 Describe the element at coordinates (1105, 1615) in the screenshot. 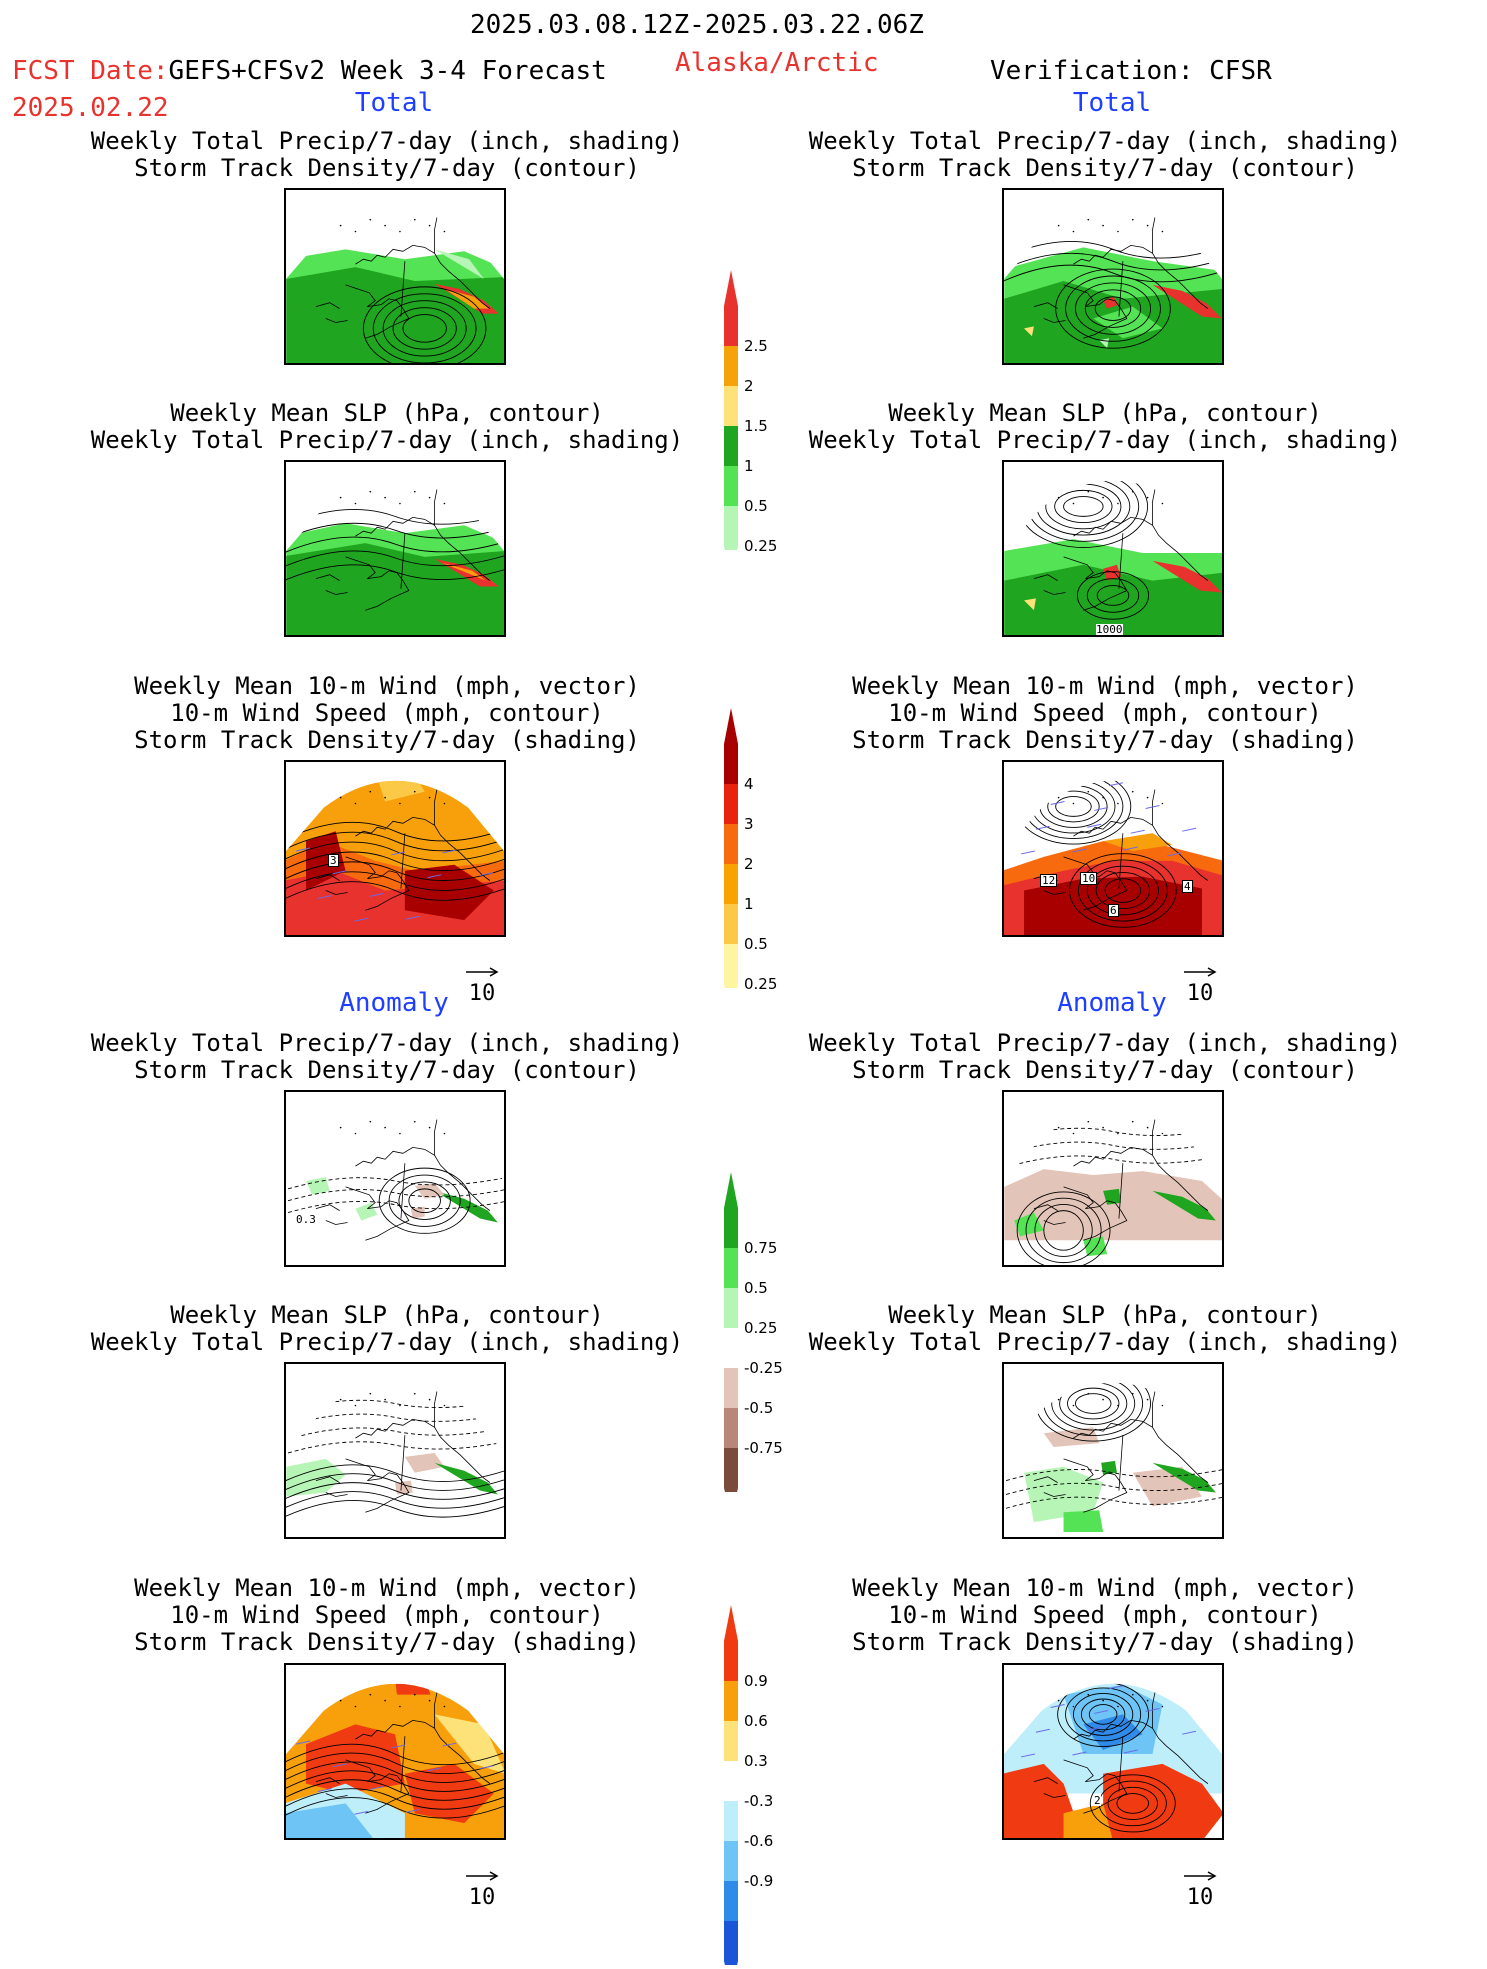

I see `title-line: 10-m Wind Speed (mph, contour)` at that location.